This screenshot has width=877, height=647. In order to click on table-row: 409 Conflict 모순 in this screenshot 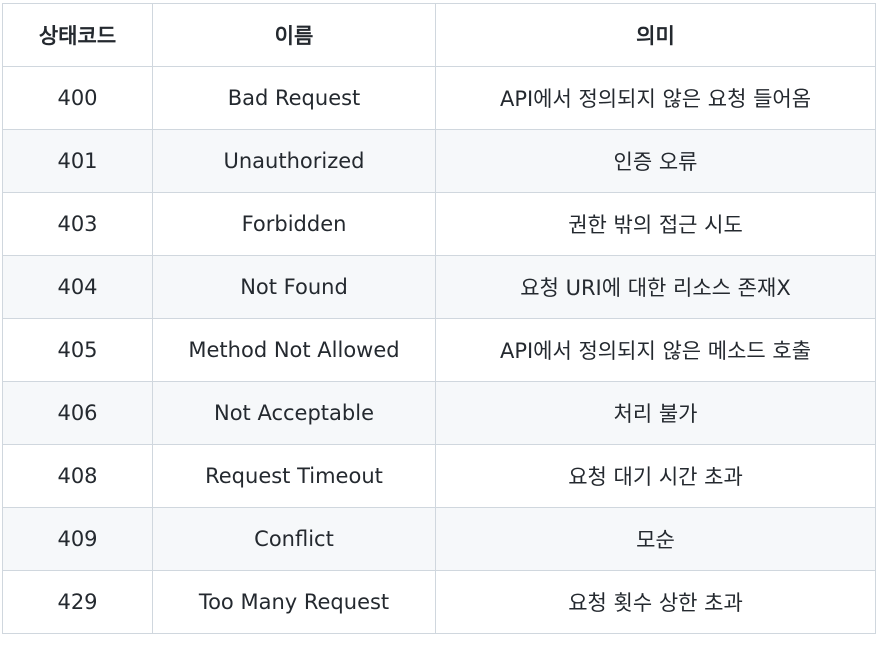, I will do `click(439, 539)`.